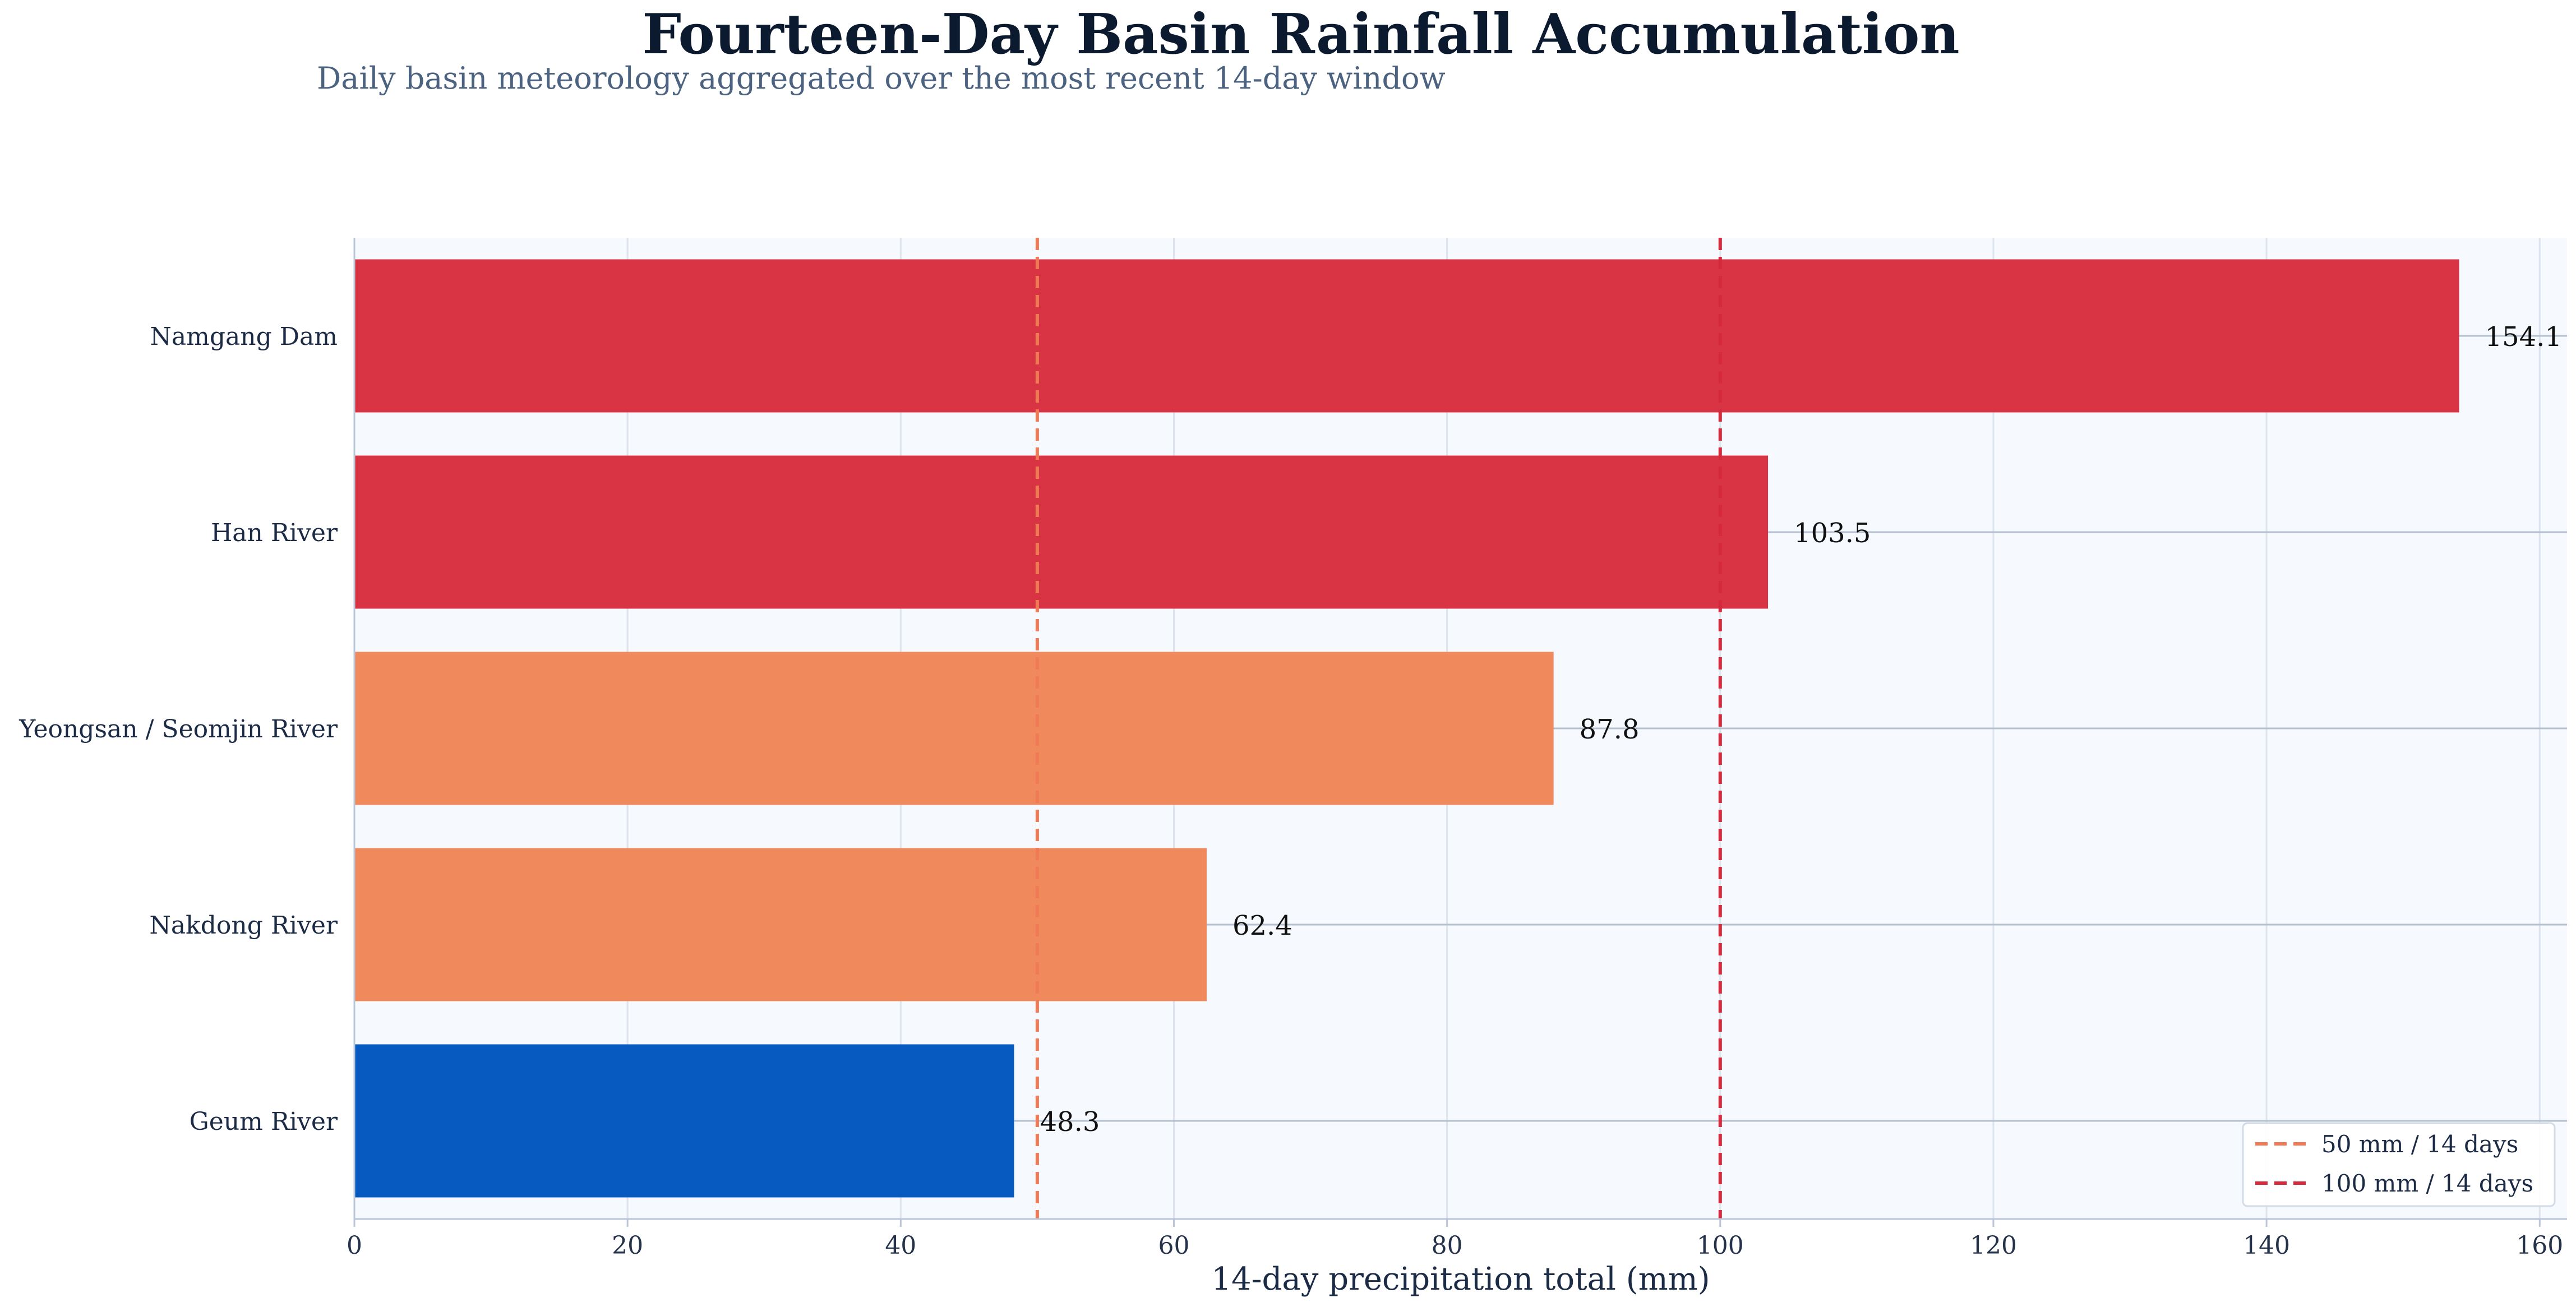 The image size is (2576, 1316). What do you see at coordinates (354, 1245) in the screenshot?
I see `x-tick-label: 0` at bounding box center [354, 1245].